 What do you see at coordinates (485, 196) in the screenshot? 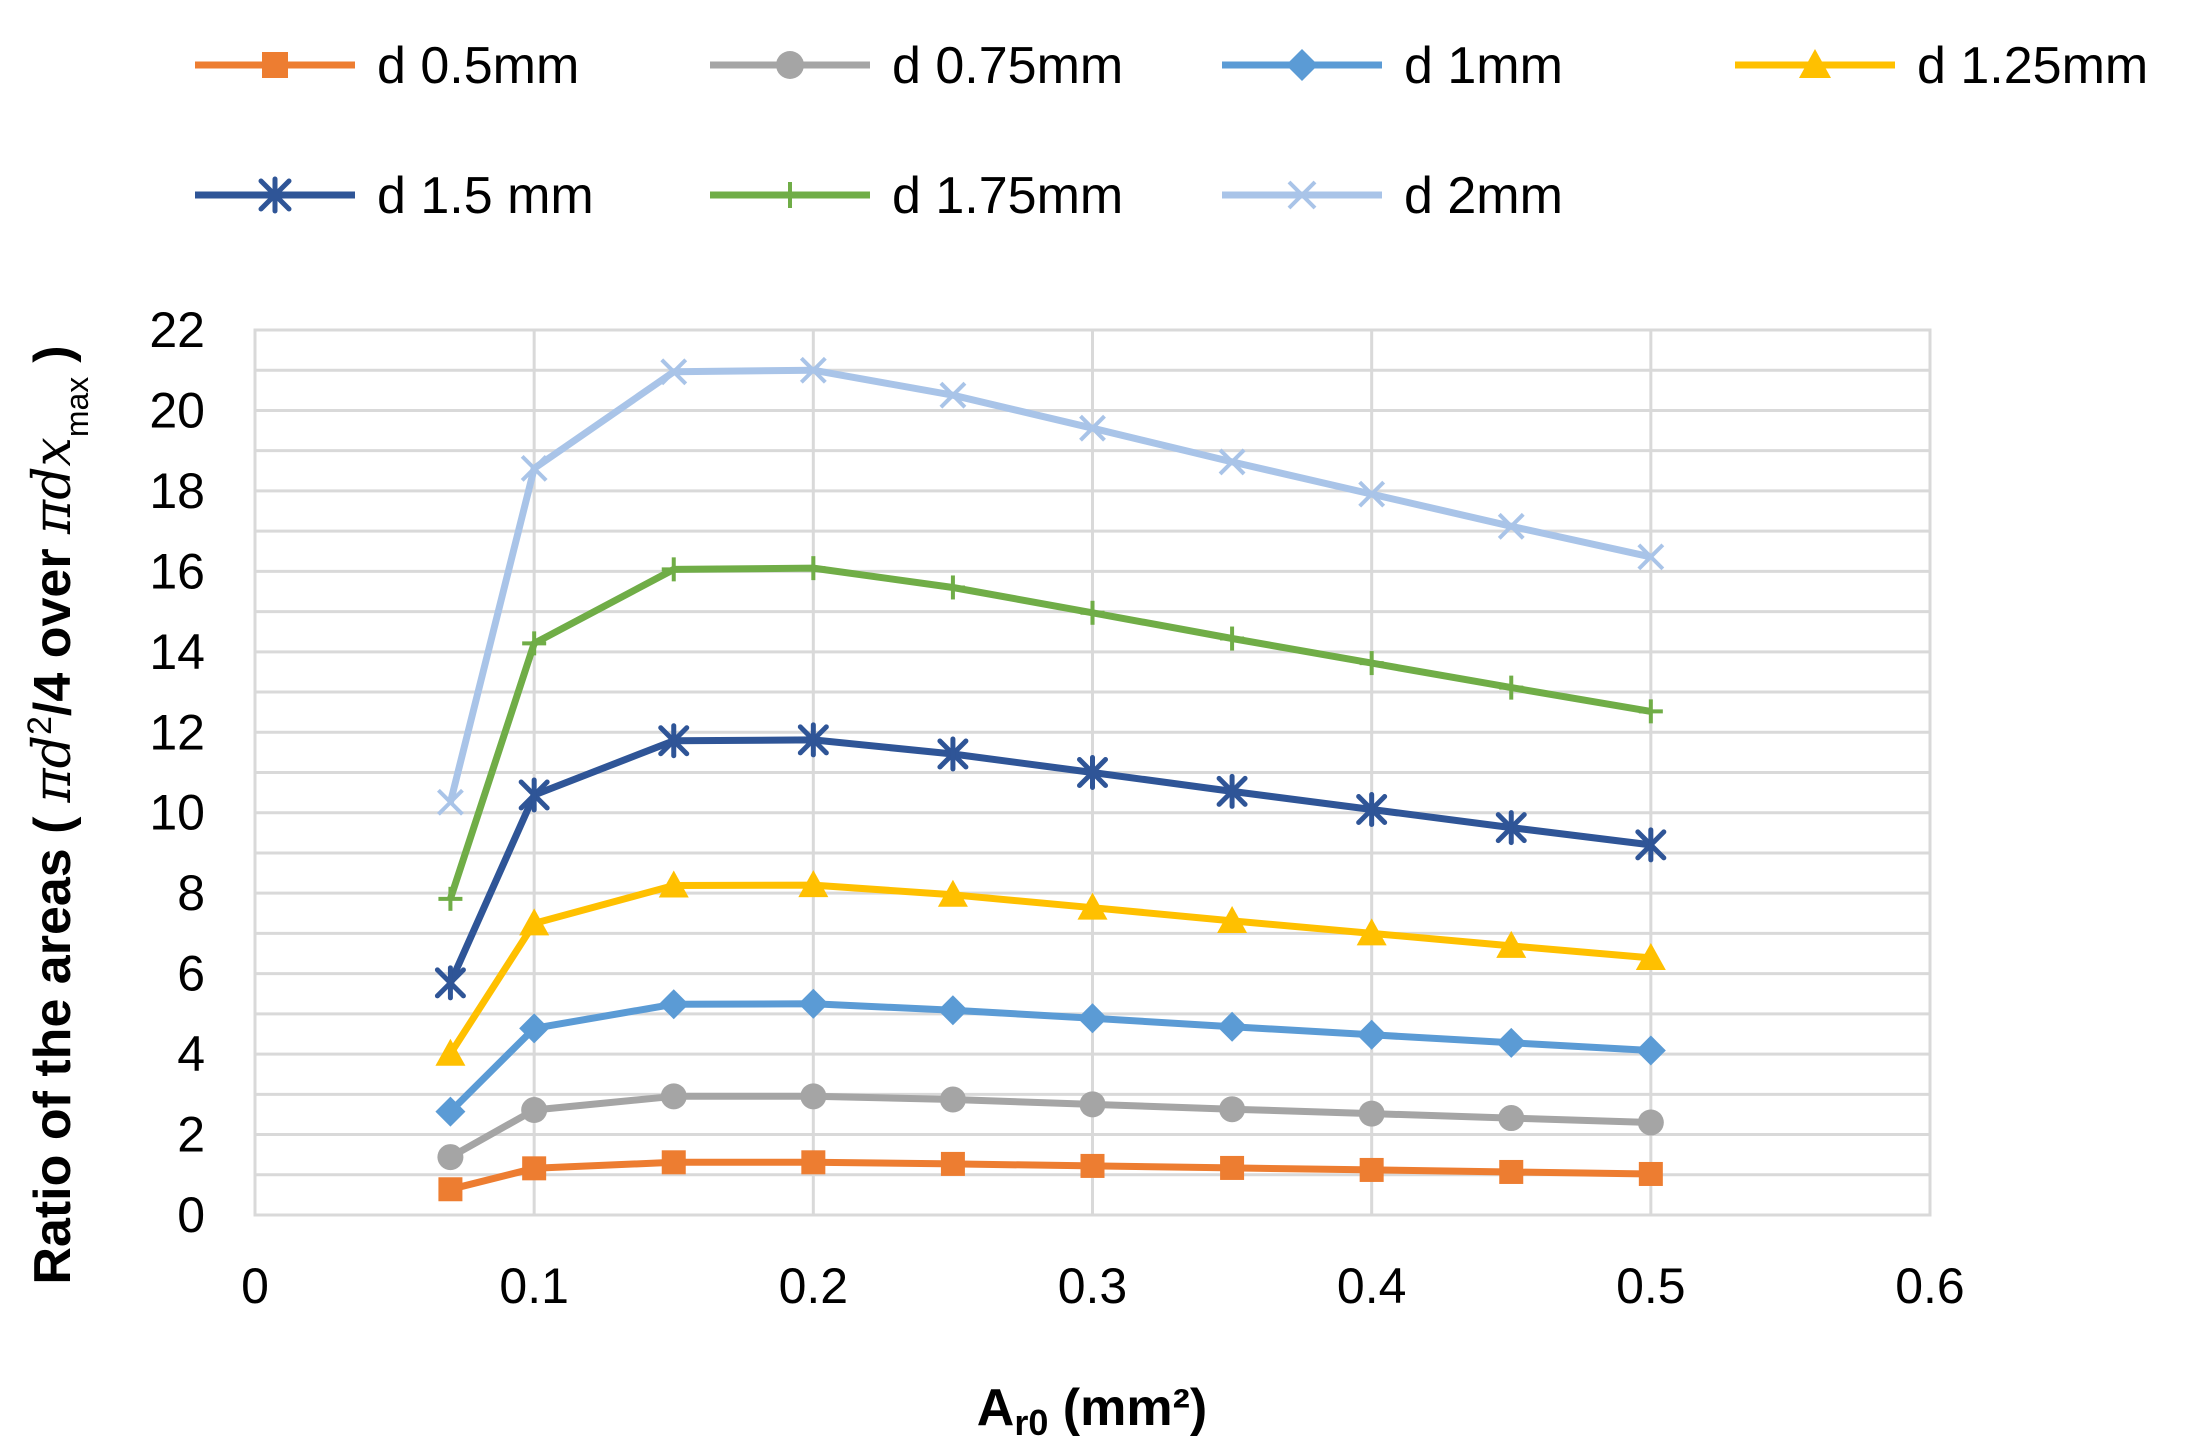
I see `legend-label: d 1.5 mm` at bounding box center [485, 196].